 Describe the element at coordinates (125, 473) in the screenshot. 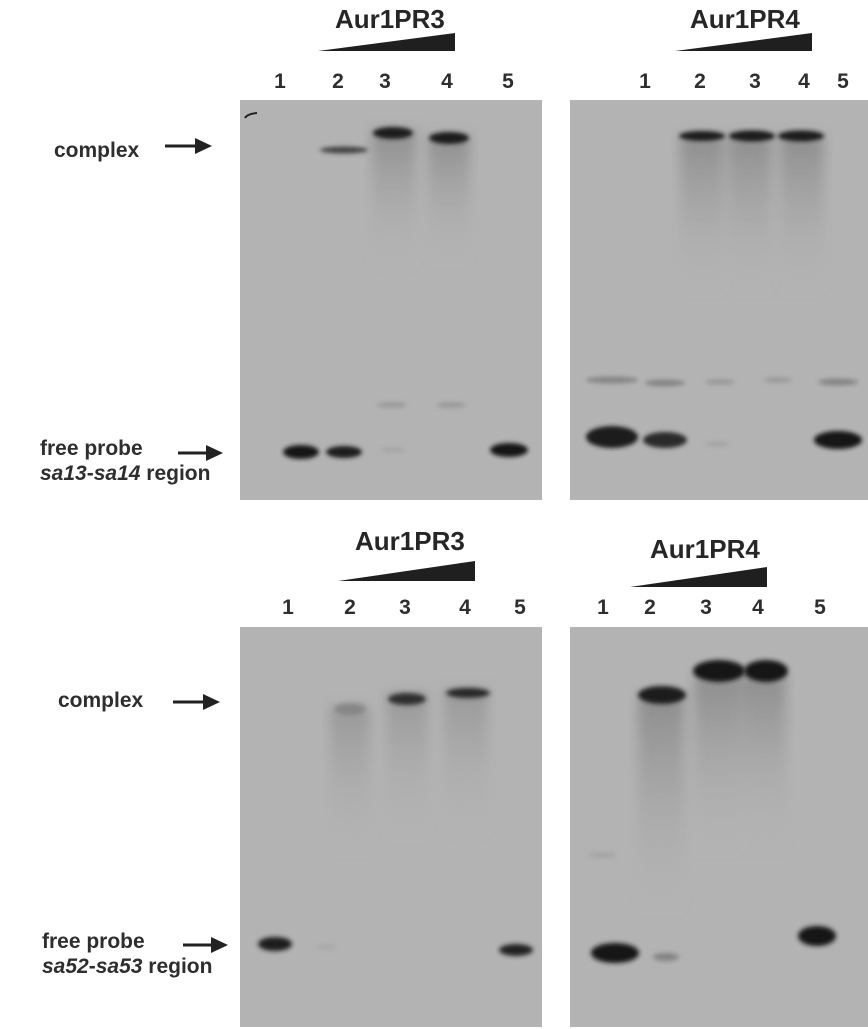

I see `region-label-top: sa13-sa14 region` at that location.